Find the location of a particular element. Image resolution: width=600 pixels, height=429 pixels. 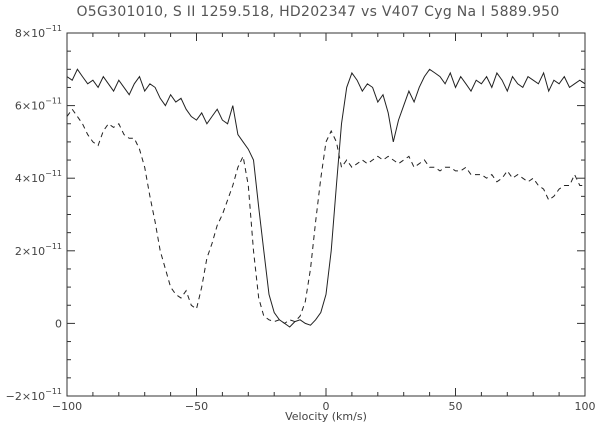

y-tick-mantissa: 2×10 is located at coordinates (30, 251).